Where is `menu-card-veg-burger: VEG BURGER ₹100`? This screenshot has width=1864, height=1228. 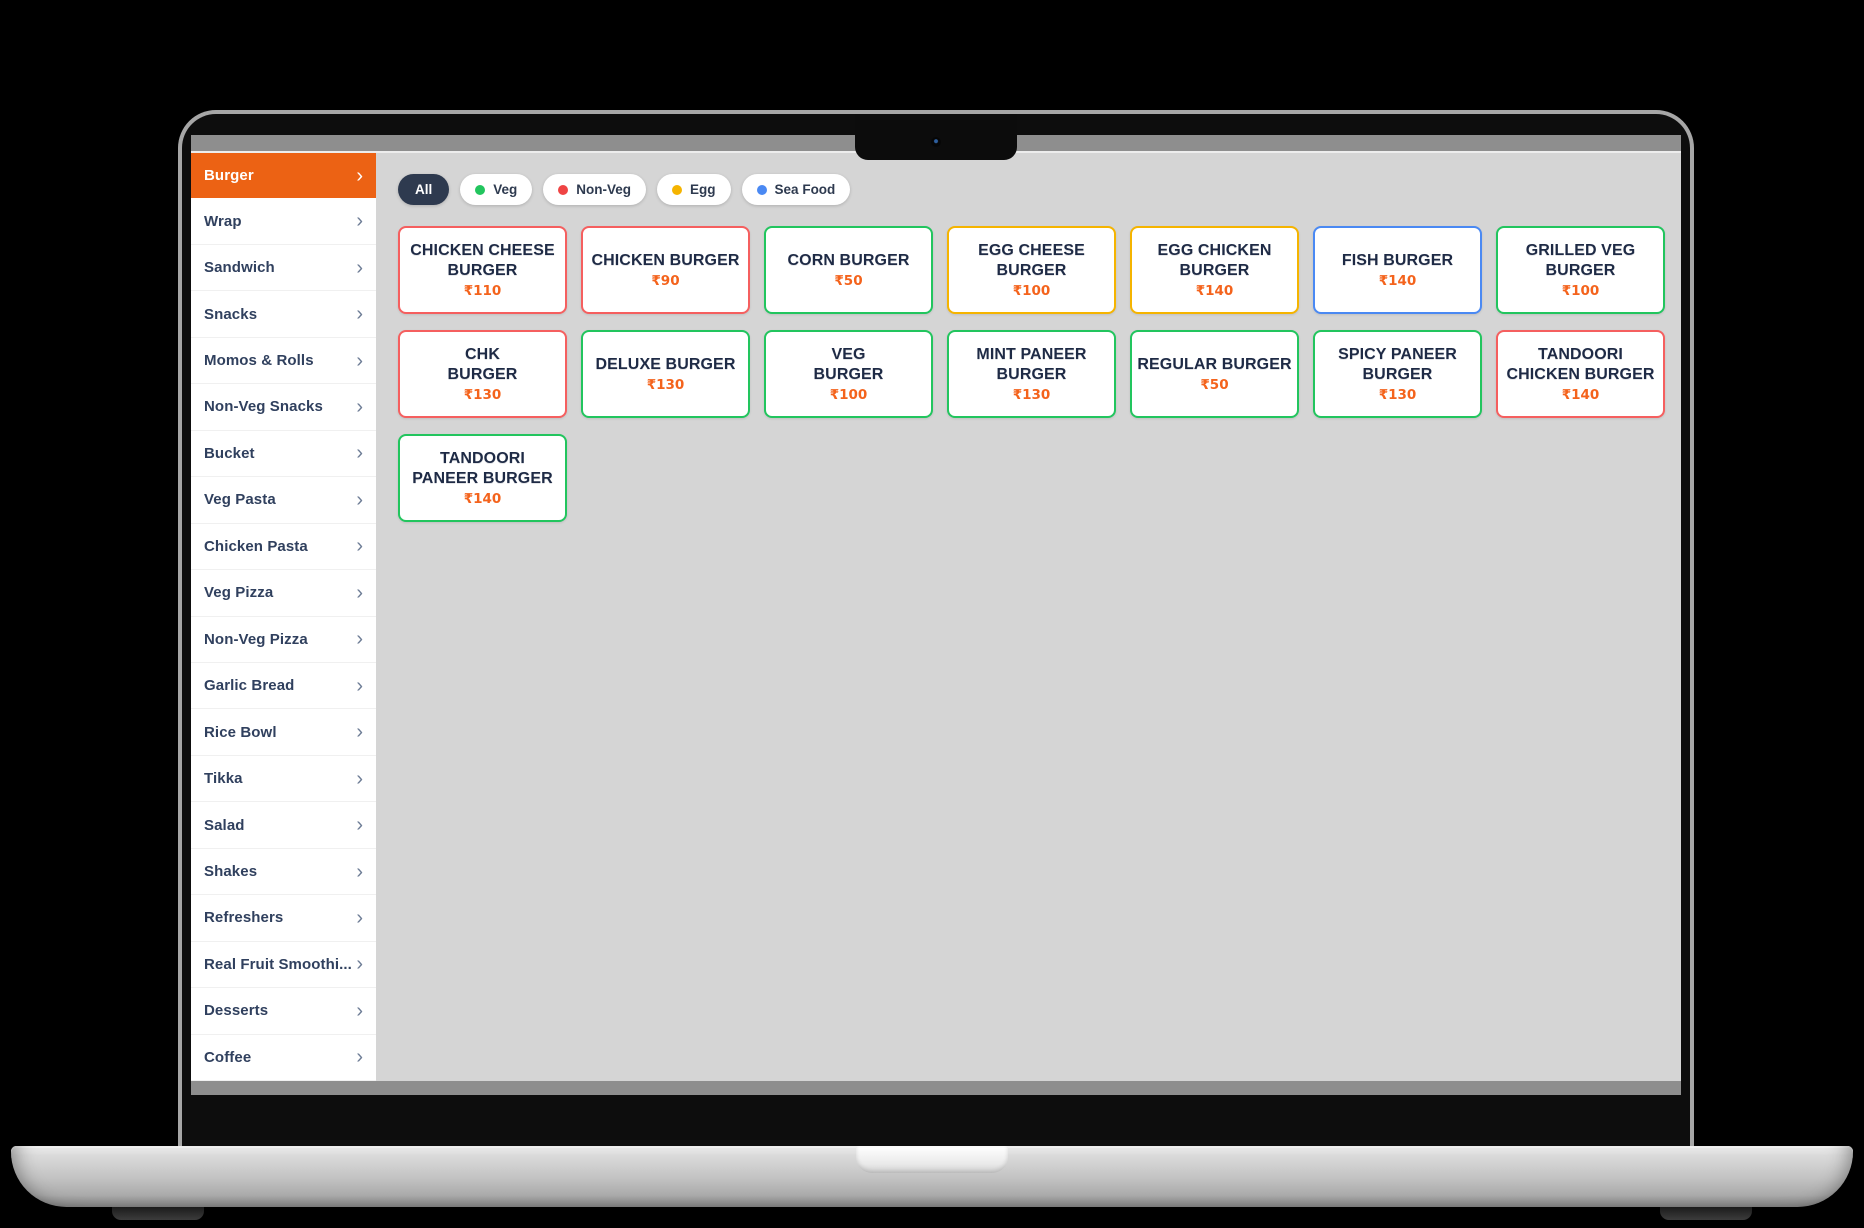
menu-card-veg-burger: VEG BURGER ₹100 is located at coordinates (848, 374).